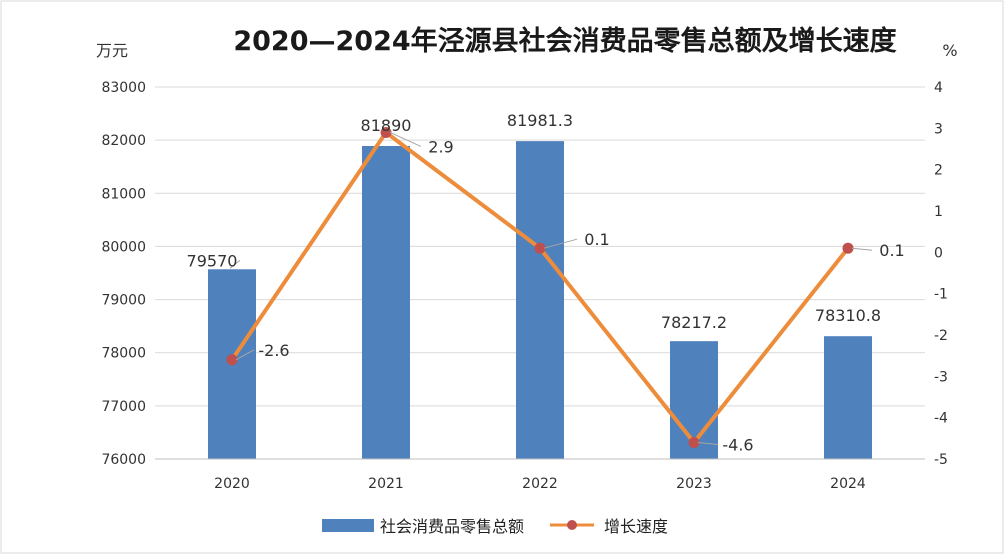 This screenshot has height=554, width=1004. Describe the element at coordinates (232, 484) in the screenshot. I see `x-tick-label: 2020` at that location.